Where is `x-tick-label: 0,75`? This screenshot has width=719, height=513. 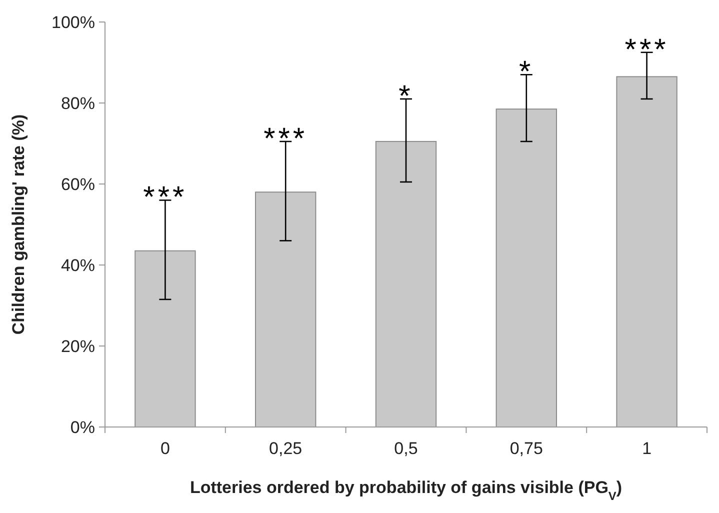 x-tick-label: 0,75 is located at coordinates (526, 448).